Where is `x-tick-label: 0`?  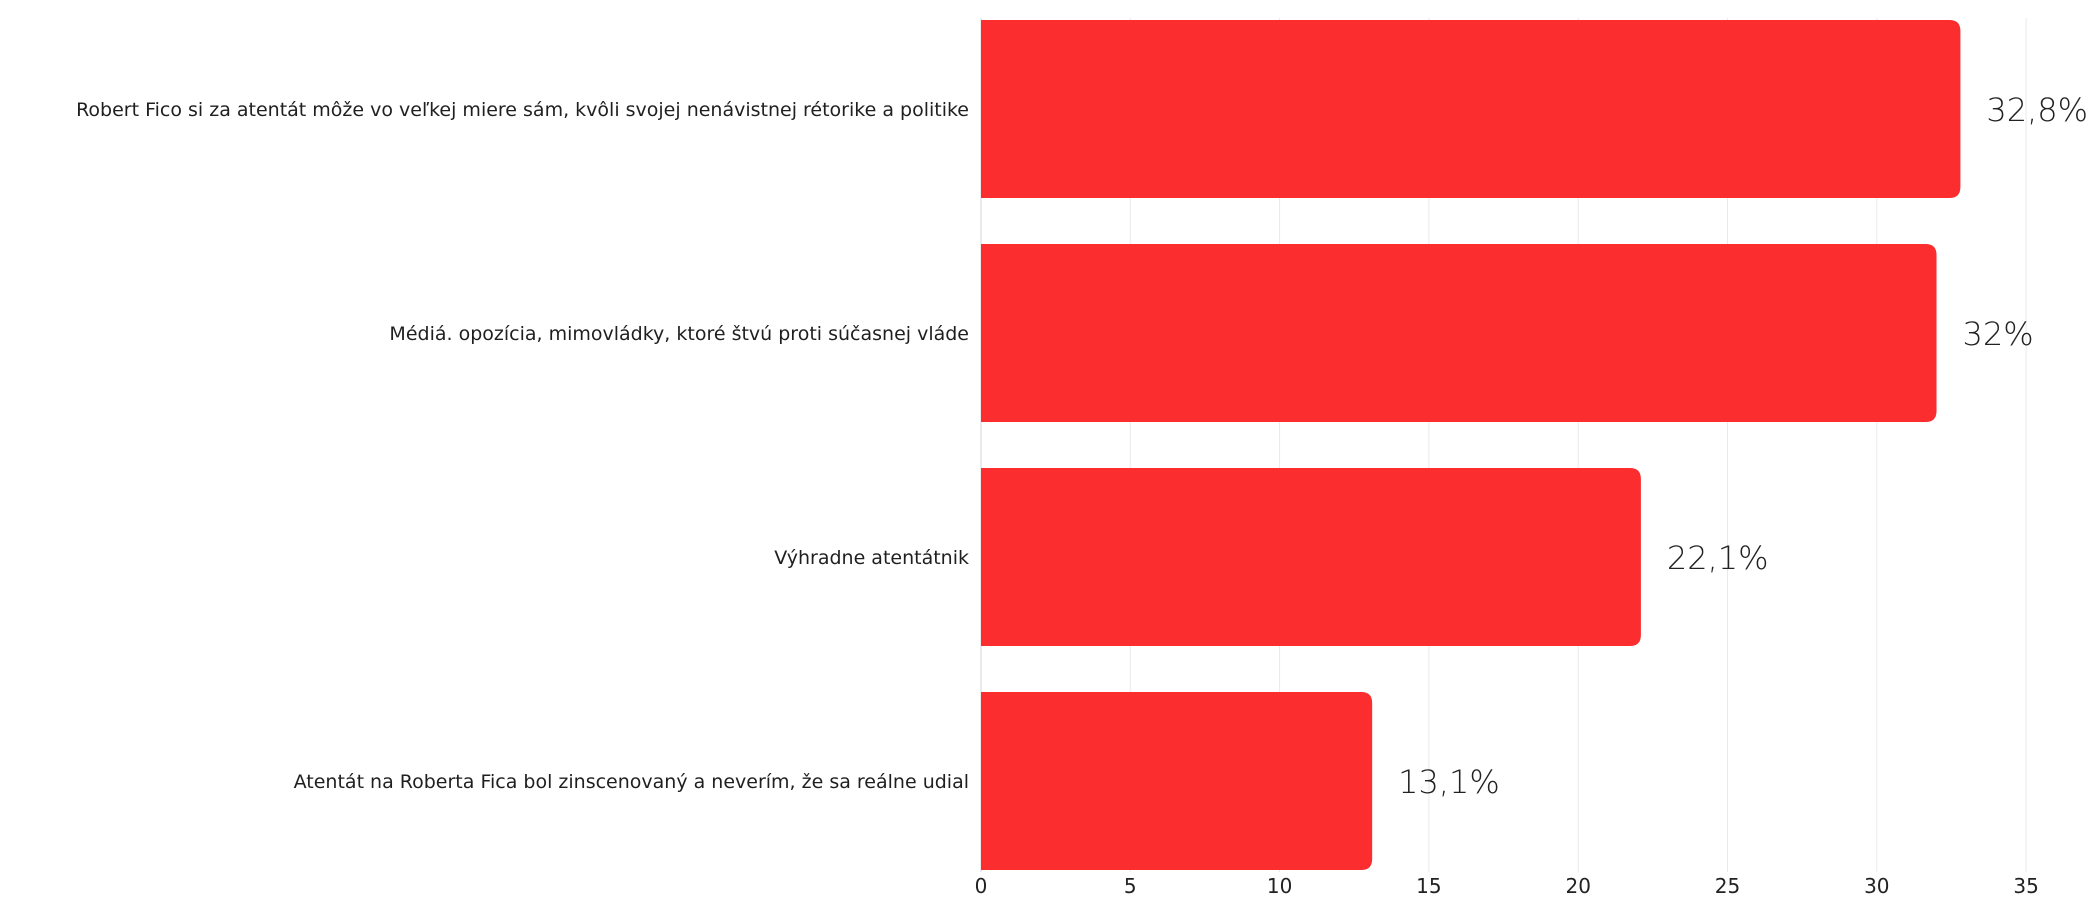 x-tick-label: 0 is located at coordinates (981, 886).